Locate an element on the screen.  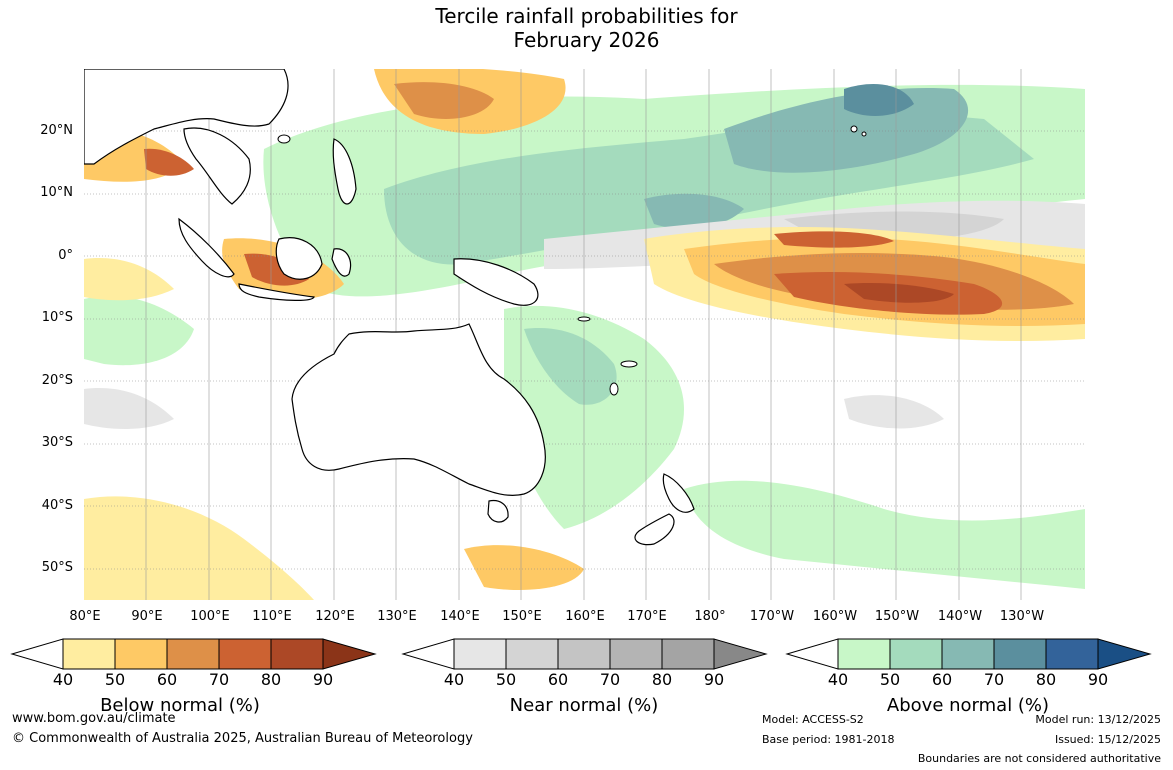
indochina-outline is located at coordinates (217, 166).